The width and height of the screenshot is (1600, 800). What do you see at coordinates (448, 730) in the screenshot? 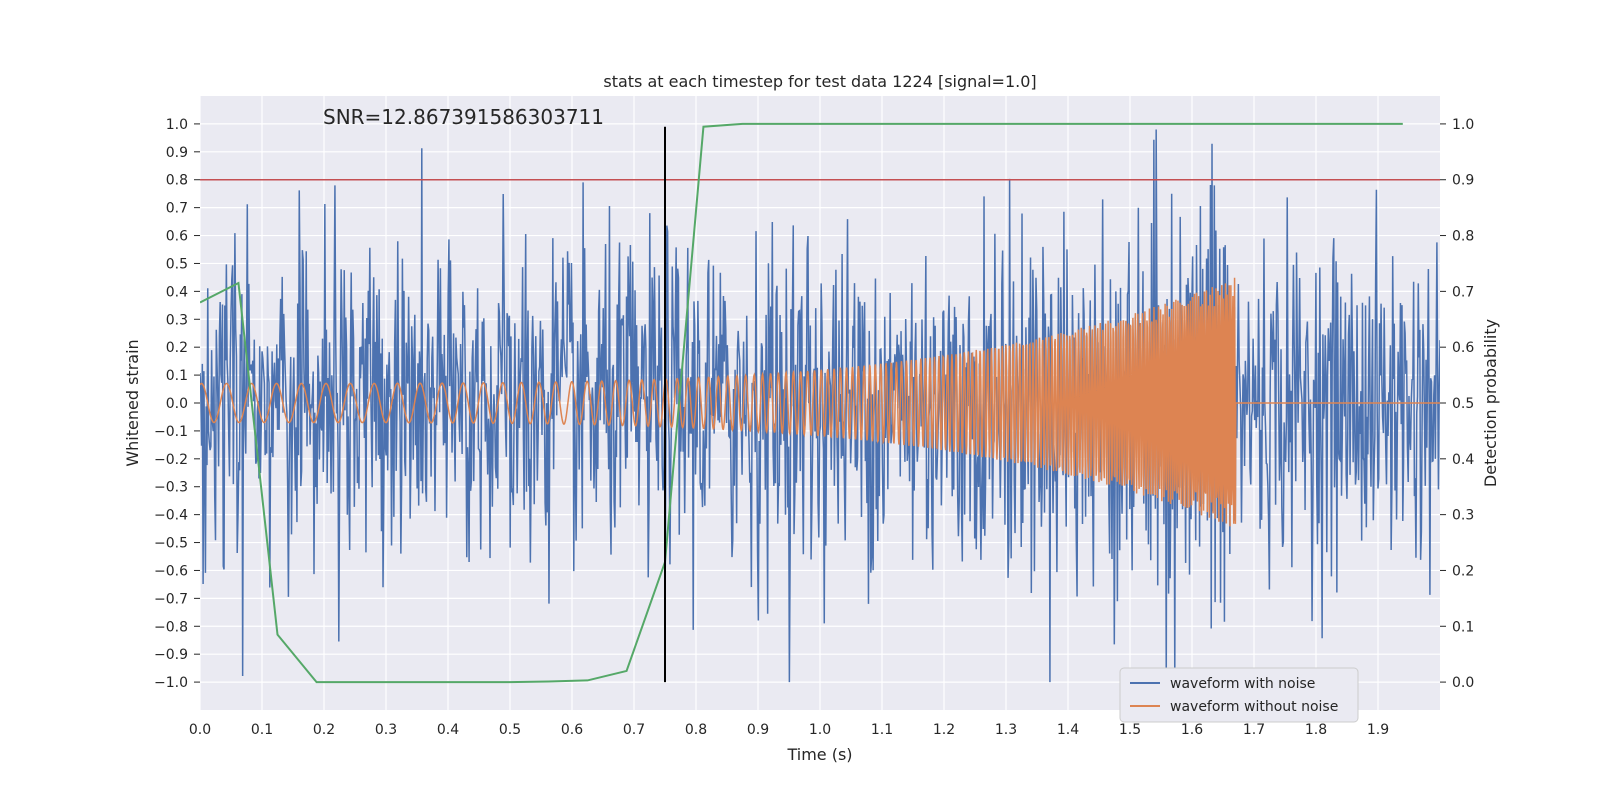
I see `x-tick-label: 0.4` at bounding box center [448, 730].